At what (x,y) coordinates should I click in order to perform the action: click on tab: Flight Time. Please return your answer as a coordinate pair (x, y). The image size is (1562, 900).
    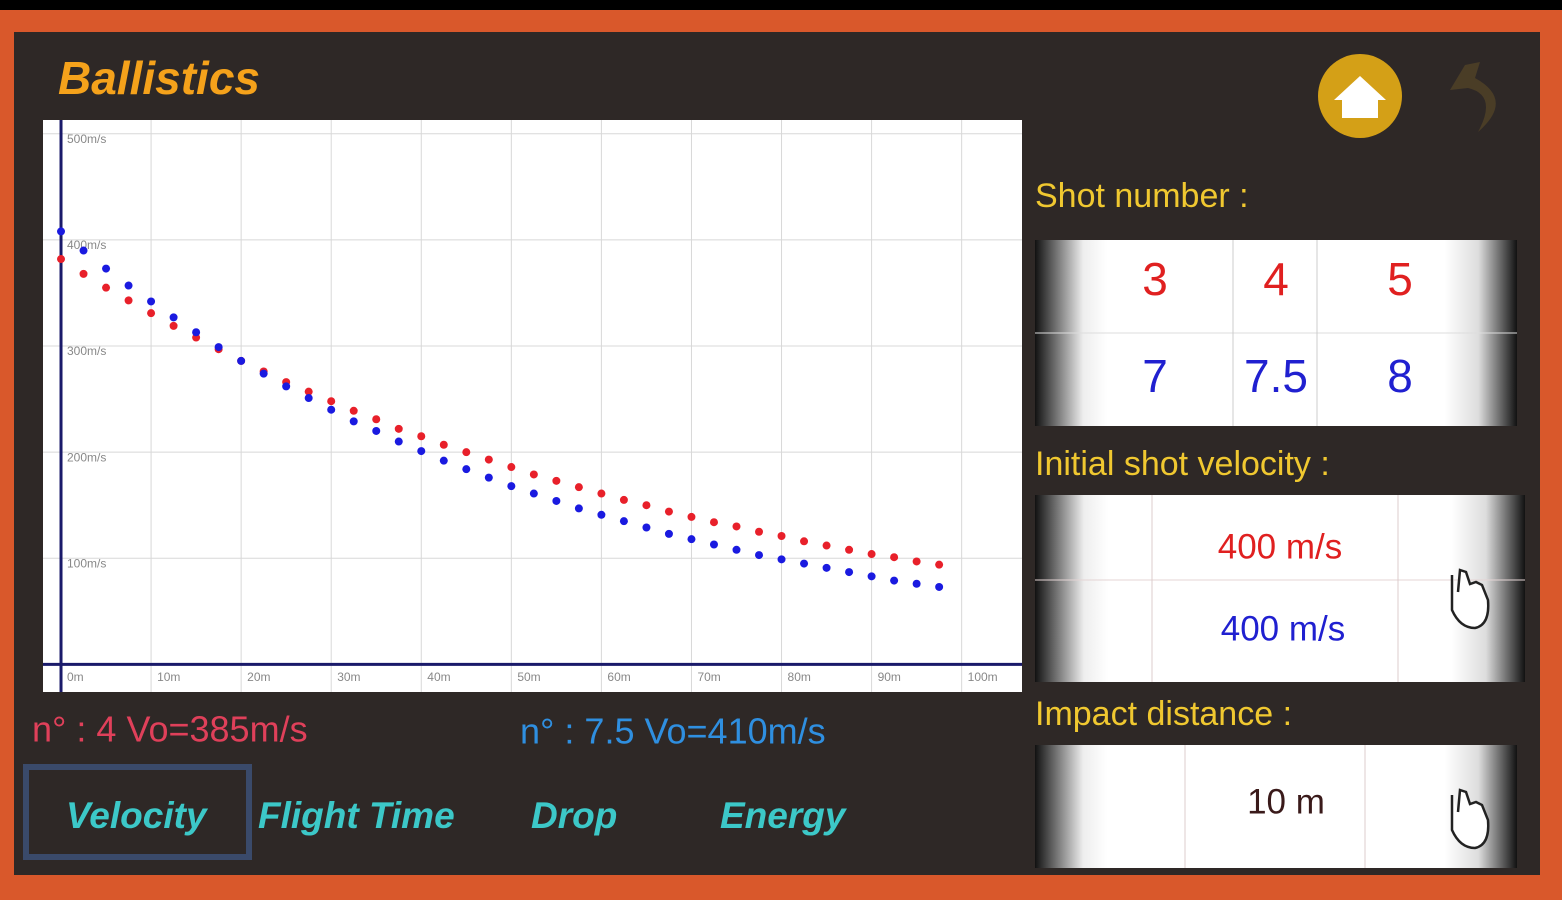
    Looking at the image, I should click on (356, 815).